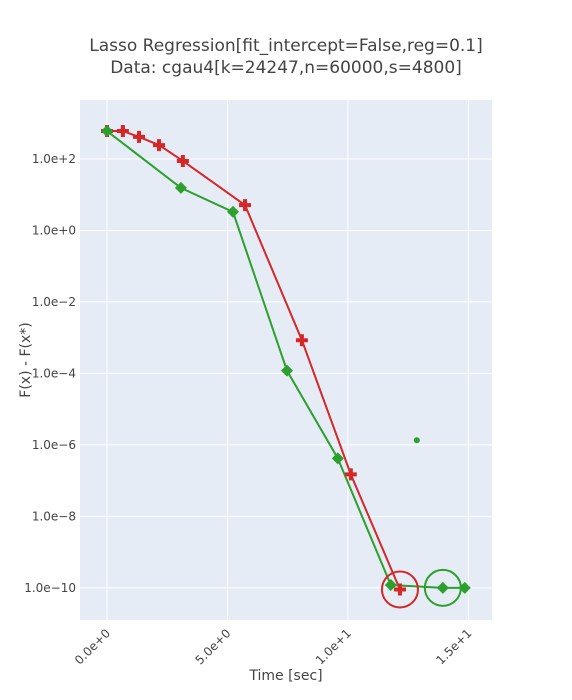 Image resolution: width=572 pixels, height=700 pixels. Describe the element at coordinates (54, 445) in the screenshot. I see `y-tick-label: 1.0e−6` at that location.